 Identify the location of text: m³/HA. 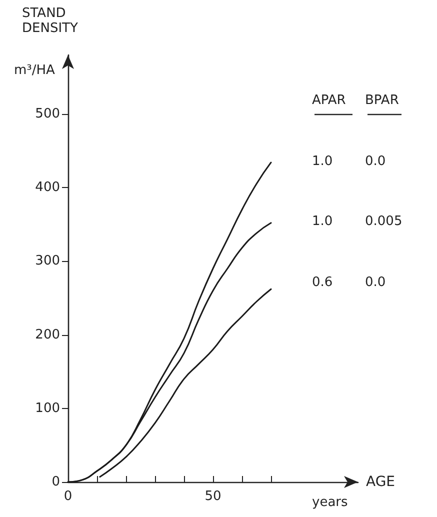
(35, 70).